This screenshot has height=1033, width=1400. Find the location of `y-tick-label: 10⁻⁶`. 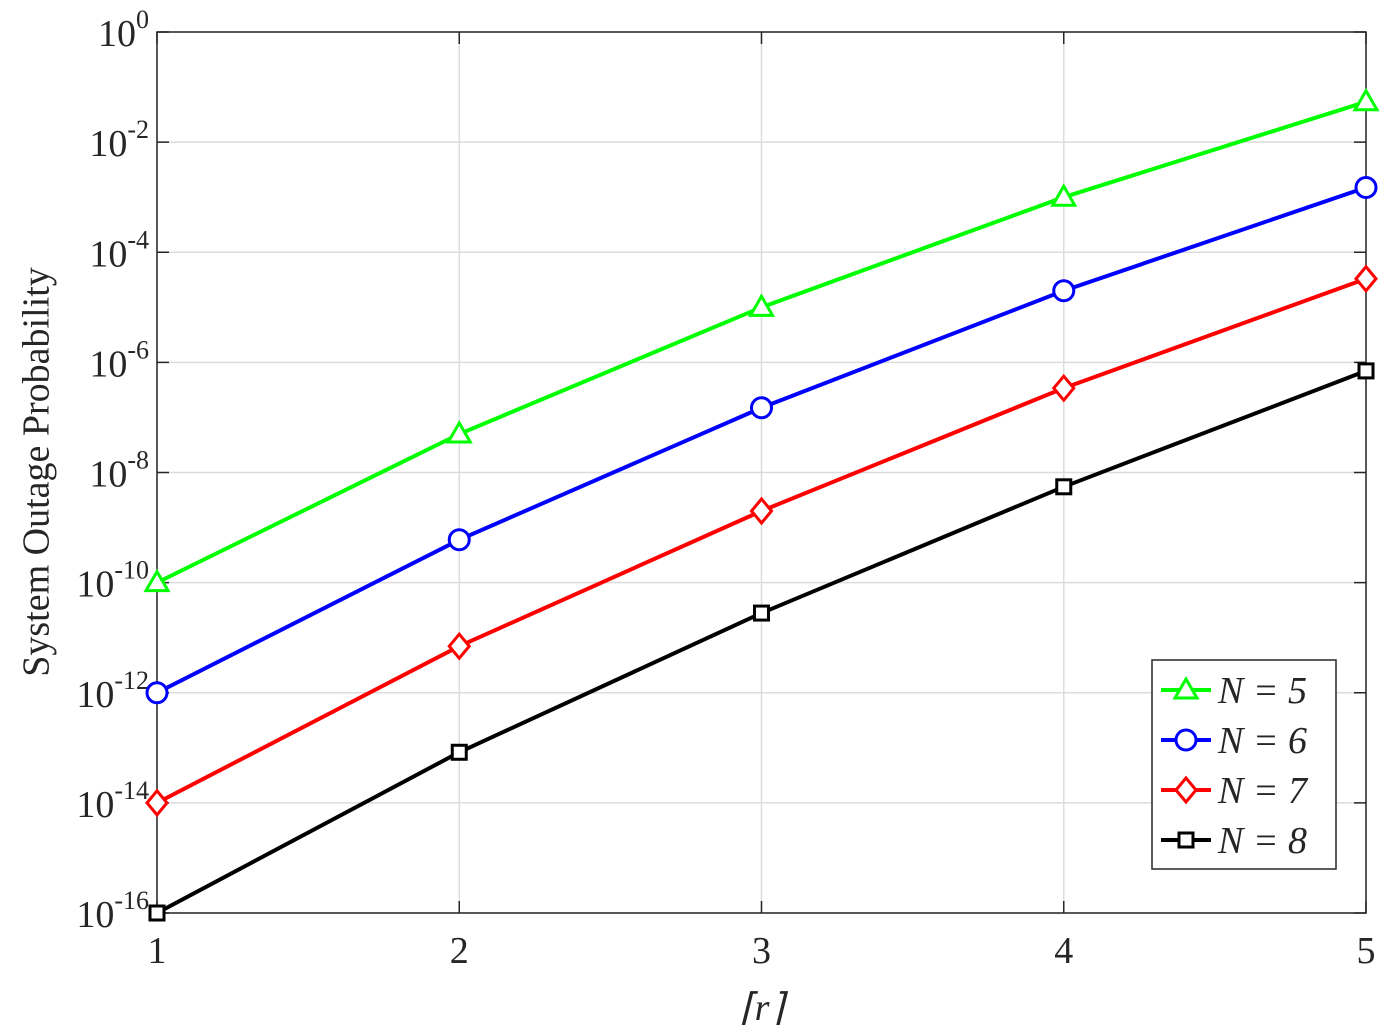

y-tick-label: 10⁻⁶ is located at coordinates (119, 360).